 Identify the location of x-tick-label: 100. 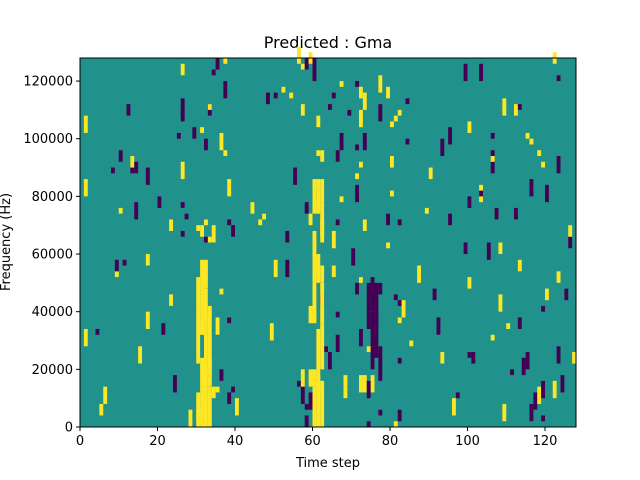
(467, 441).